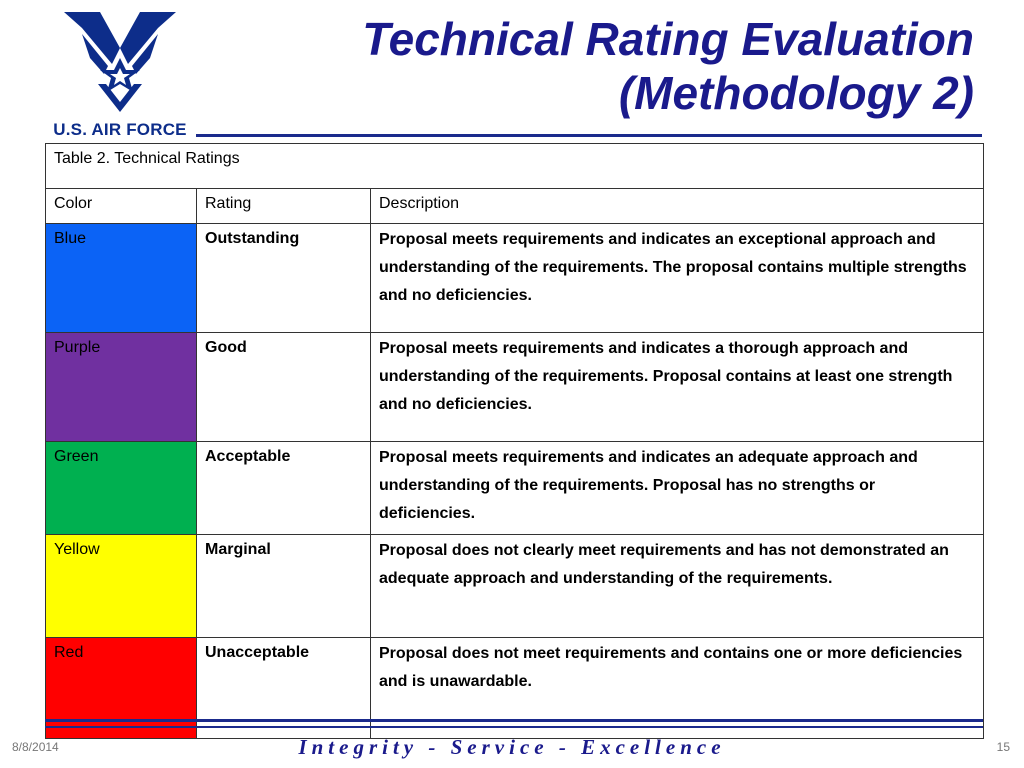 The image size is (1024, 768). What do you see at coordinates (121, 488) in the screenshot?
I see `color-cell: Green` at bounding box center [121, 488].